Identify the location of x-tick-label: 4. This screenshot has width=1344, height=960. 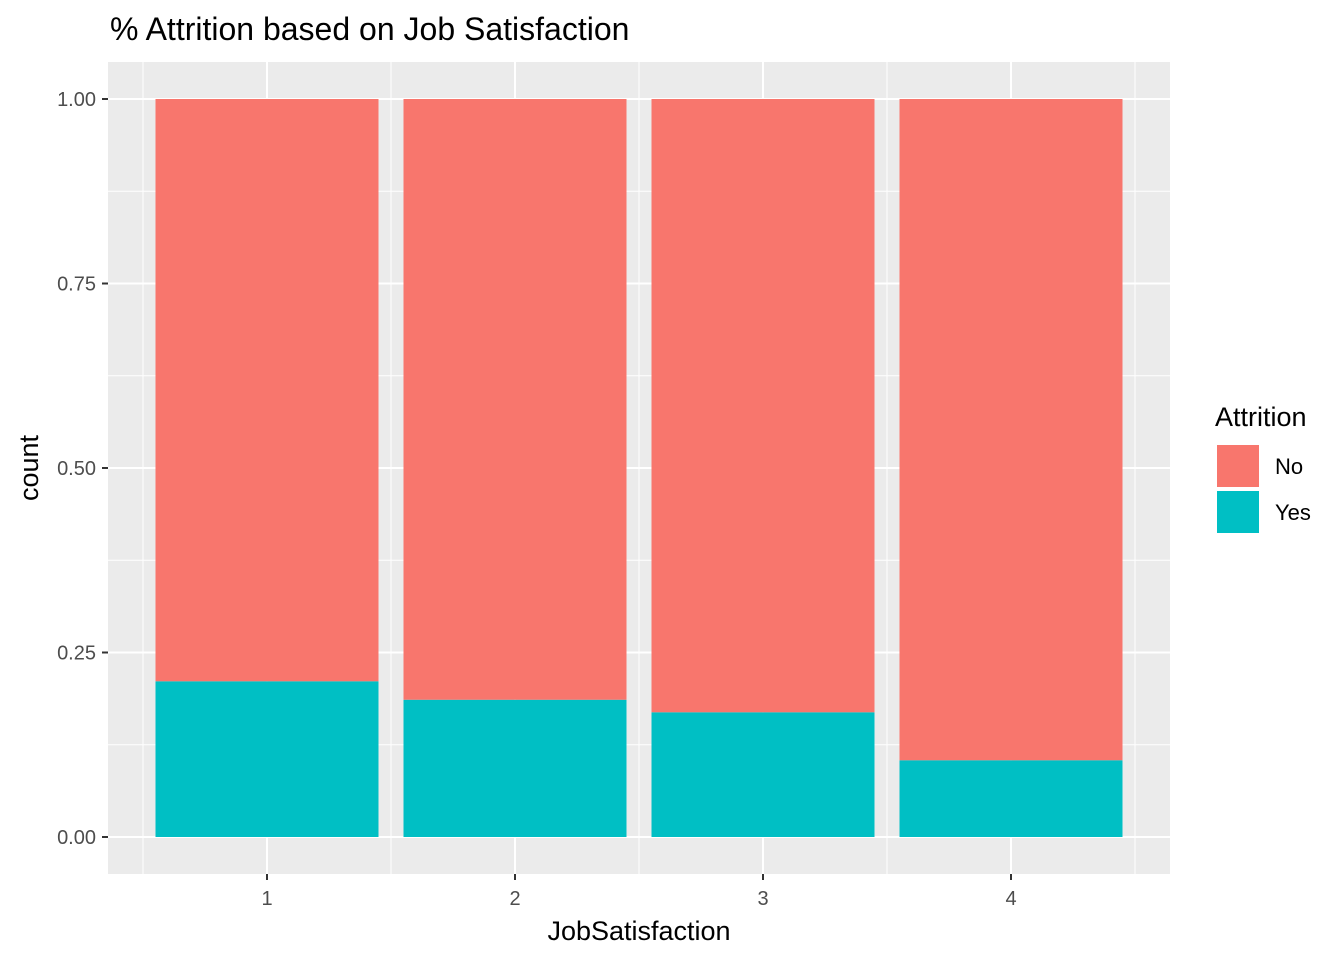
(1010, 899).